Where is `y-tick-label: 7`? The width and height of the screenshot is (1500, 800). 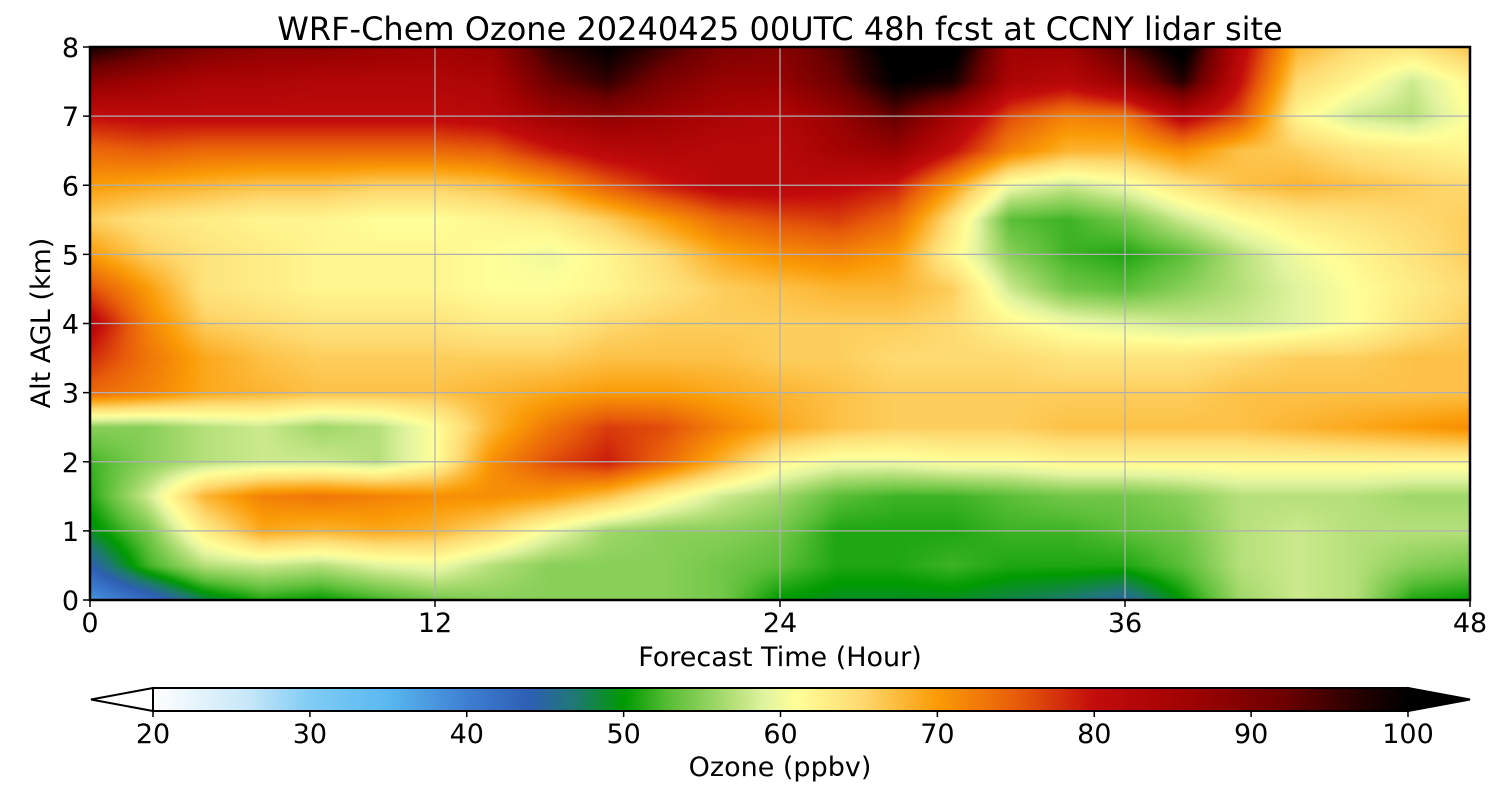
y-tick-label: 7 is located at coordinates (70, 117).